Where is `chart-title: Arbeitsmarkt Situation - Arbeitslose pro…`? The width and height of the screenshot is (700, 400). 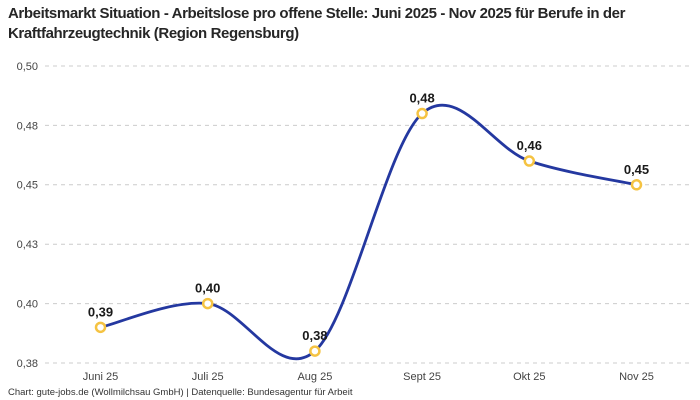 chart-title: Arbeitsmarkt Situation - Arbeitslose pro… is located at coordinates (317, 23).